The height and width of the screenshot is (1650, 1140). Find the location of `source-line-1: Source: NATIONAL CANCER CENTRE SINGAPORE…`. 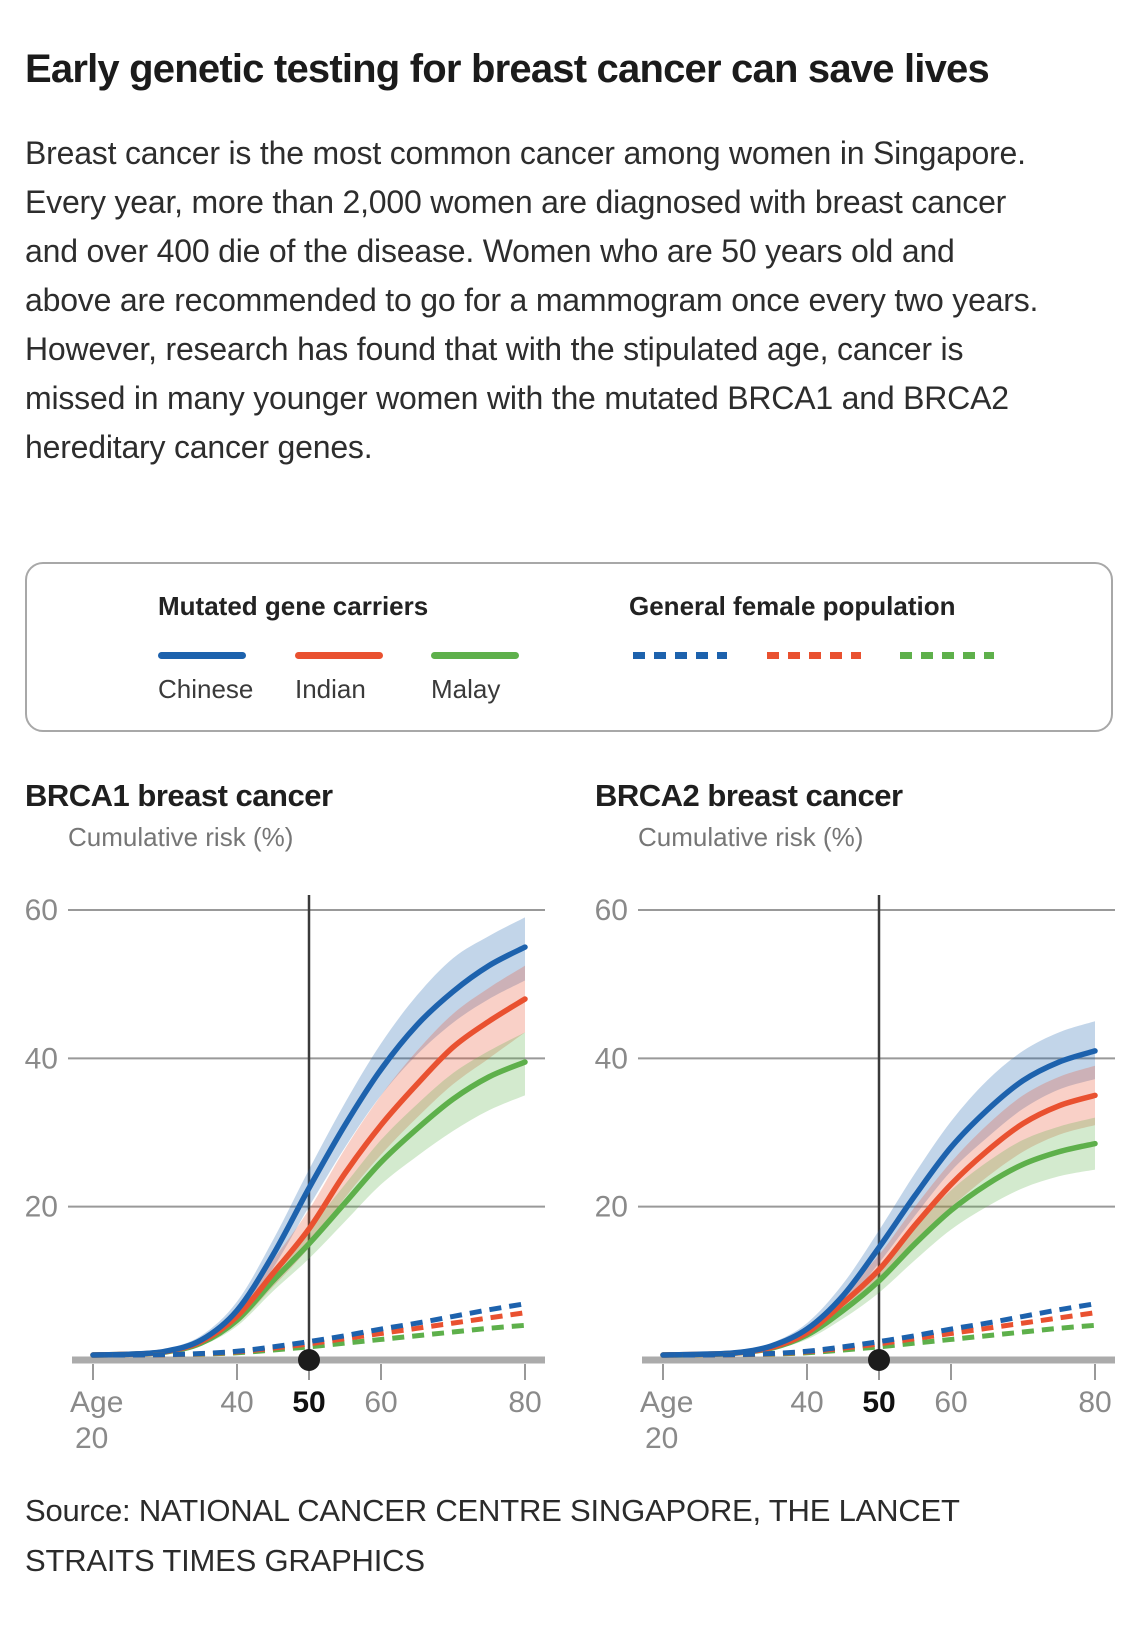

source-line-1: Source: NATIONAL CANCER CENTRE SINGAPORE… is located at coordinates (492, 1510).